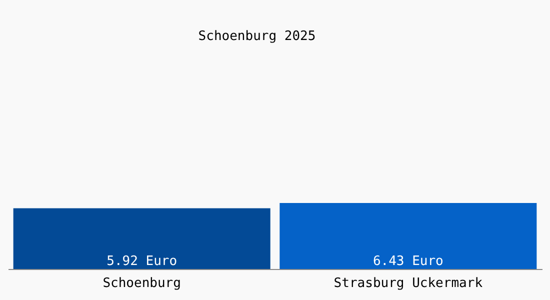  I want to click on data-label: 6.43 Euro, so click(408, 261).